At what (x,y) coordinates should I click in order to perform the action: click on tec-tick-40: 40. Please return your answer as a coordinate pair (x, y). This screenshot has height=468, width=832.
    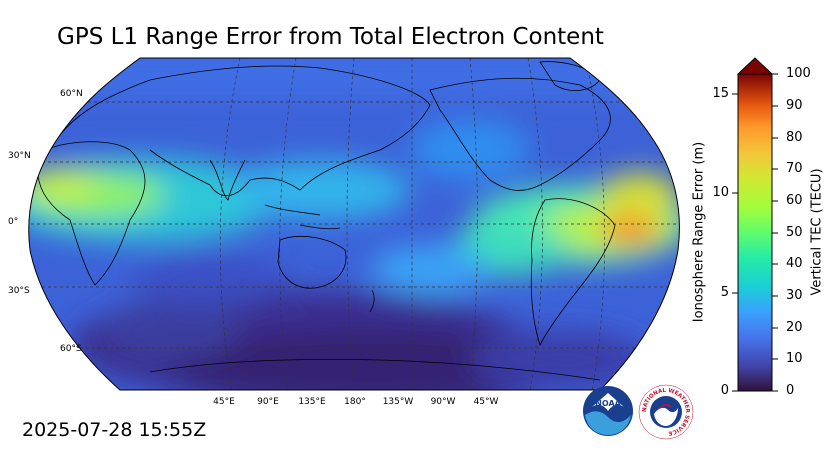
    Looking at the image, I should click on (794, 263).